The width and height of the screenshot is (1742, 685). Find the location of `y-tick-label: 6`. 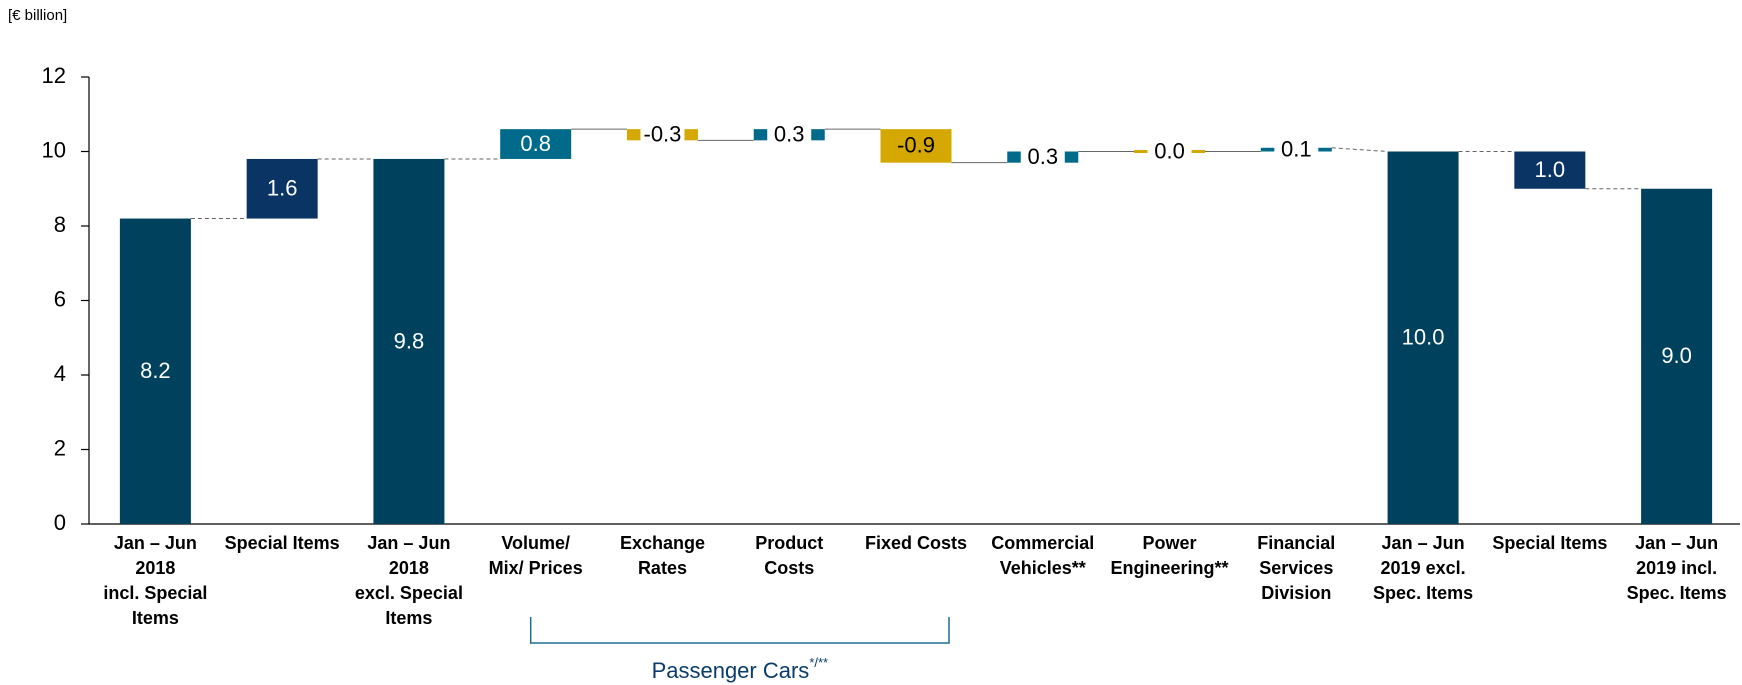

y-tick-label: 6 is located at coordinates (60, 298).